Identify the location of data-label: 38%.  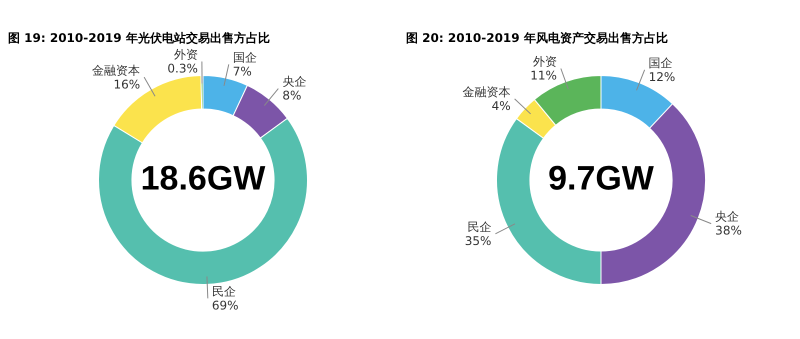
(728, 231).